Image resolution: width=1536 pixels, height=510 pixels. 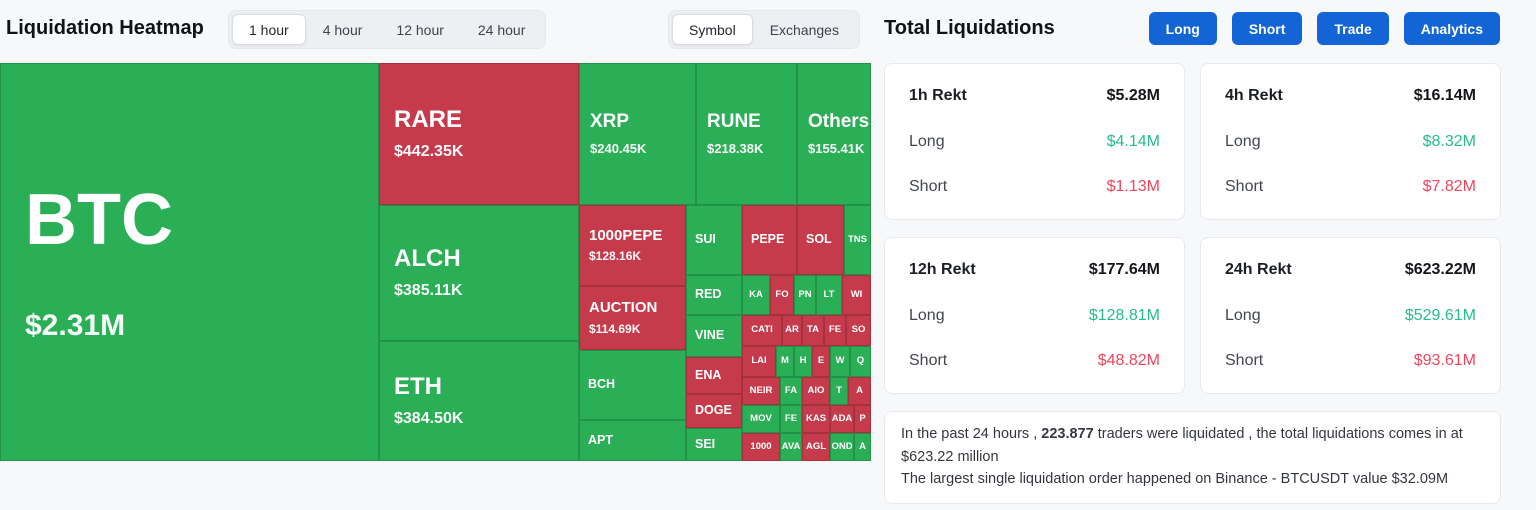 What do you see at coordinates (429, 152) in the screenshot?
I see `tile-value: $442.35K` at bounding box center [429, 152].